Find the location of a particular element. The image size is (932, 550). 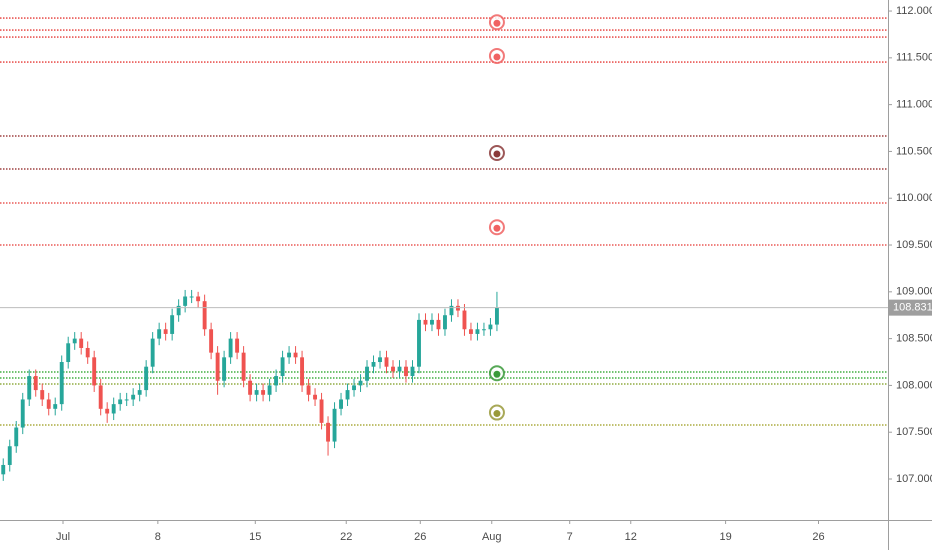

y-tick-label: 107.000 is located at coordinates (914, 479).